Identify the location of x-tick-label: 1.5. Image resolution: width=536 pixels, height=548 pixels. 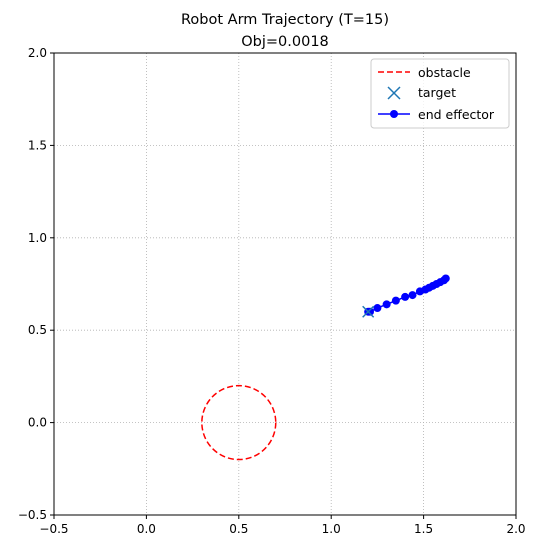
(423, 529).